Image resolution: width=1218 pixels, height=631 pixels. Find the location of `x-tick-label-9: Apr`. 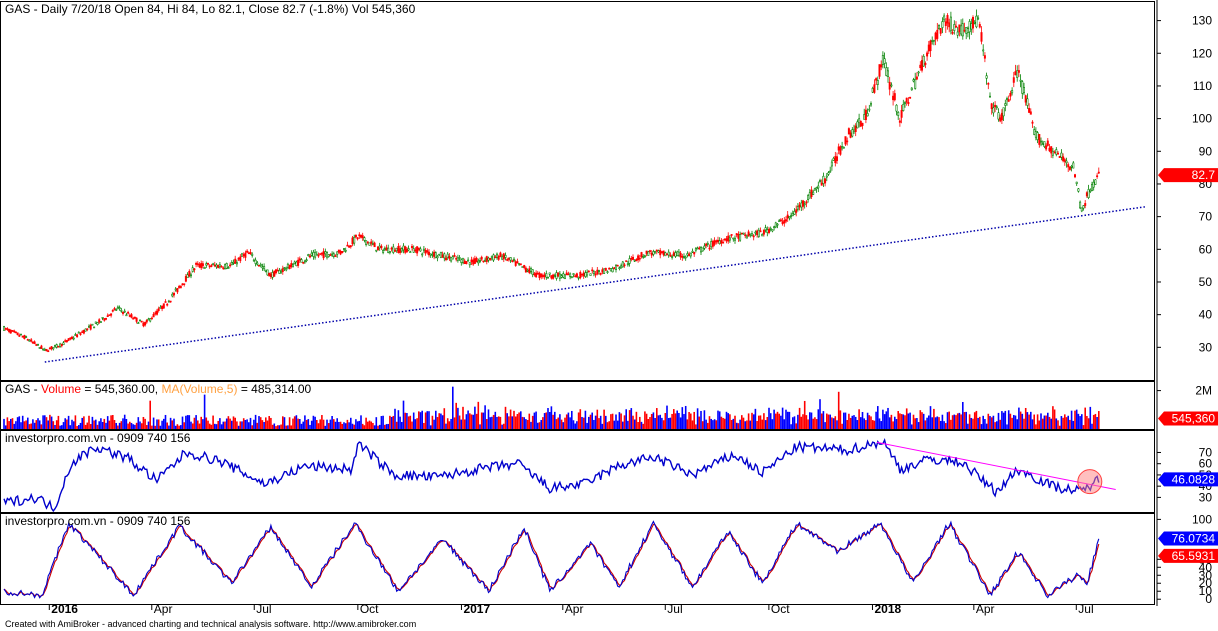

x-tick-label-9: Apr is located at coordinates (985, 609).